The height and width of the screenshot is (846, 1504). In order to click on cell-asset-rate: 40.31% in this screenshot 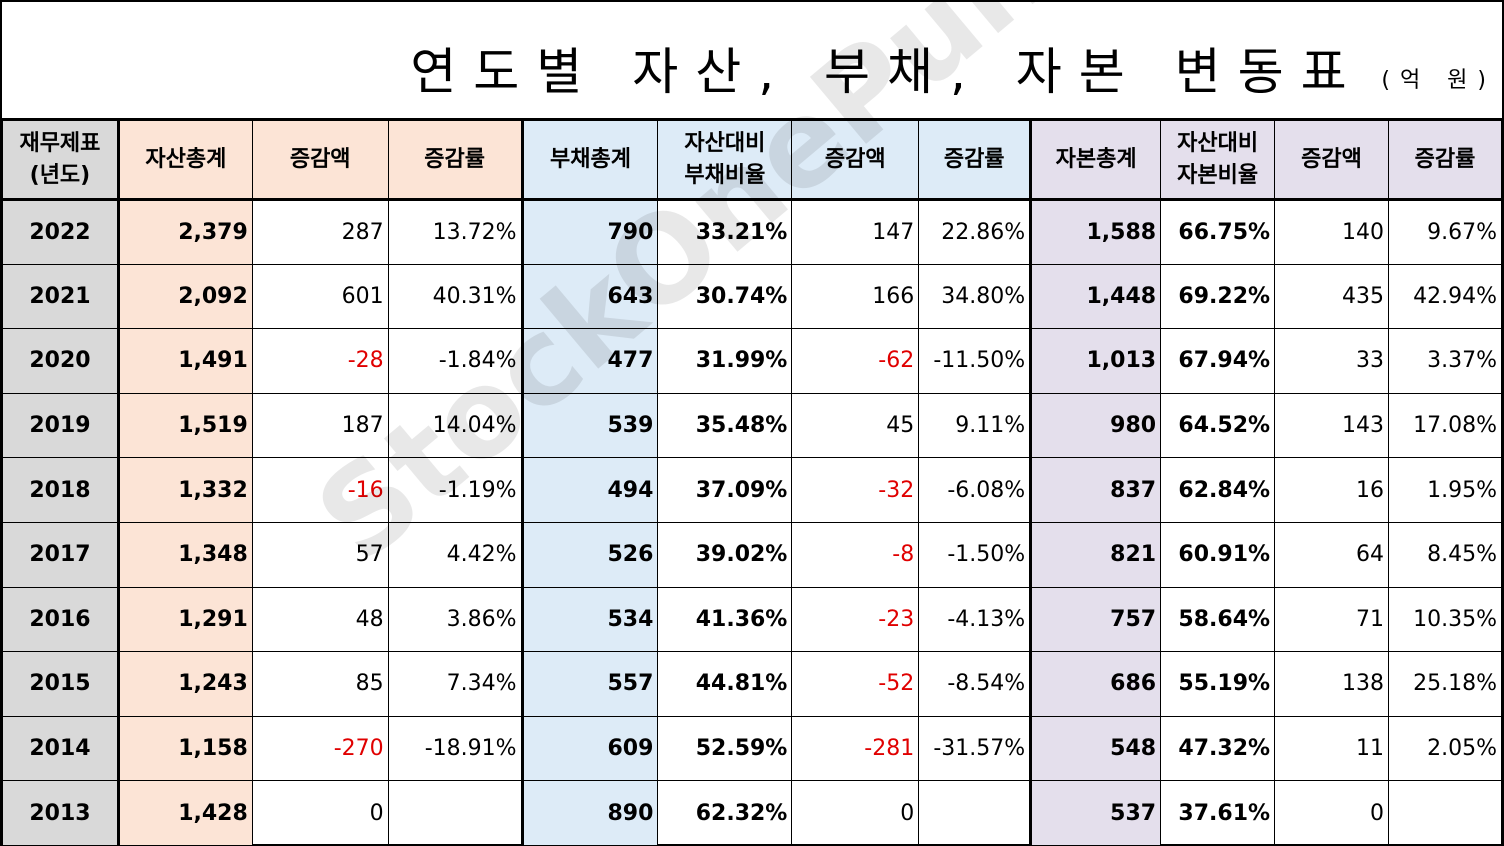, I will do `click(455, 296)`.